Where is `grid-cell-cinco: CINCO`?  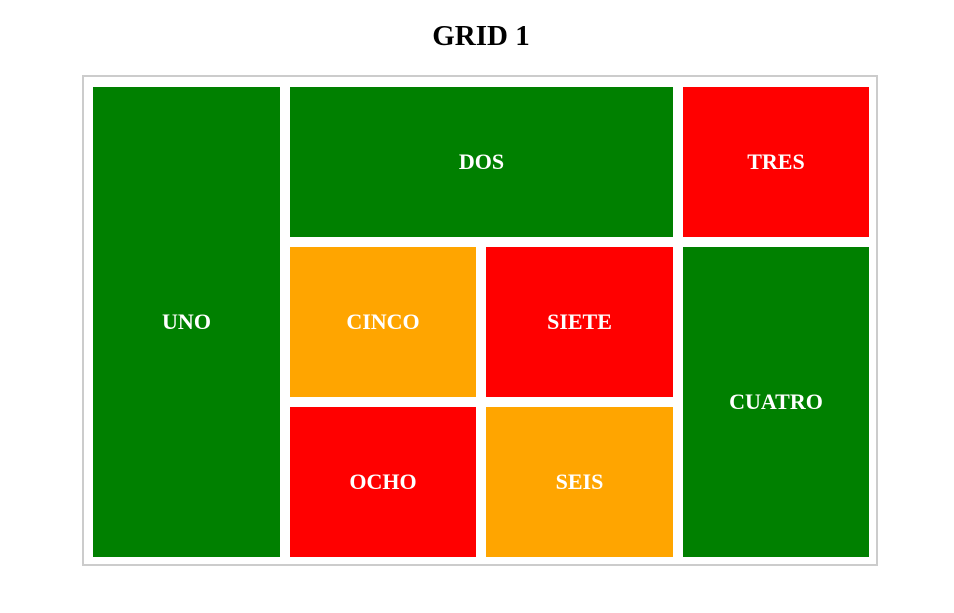 grid-cell-cinco: CINCO is located at coordinates (383, 322).